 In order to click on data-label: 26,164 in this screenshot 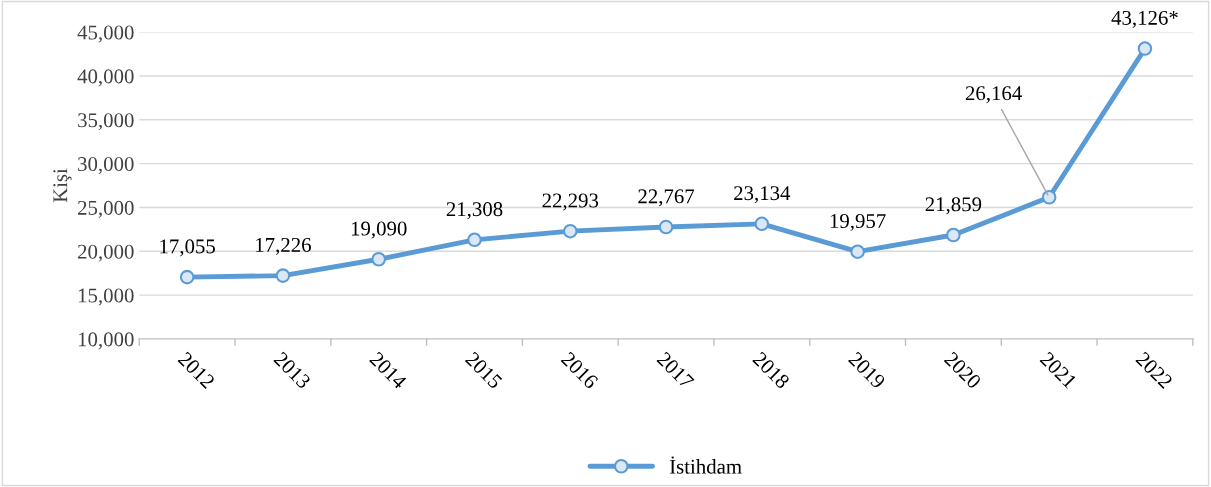, I will do `click(993, 95)`.